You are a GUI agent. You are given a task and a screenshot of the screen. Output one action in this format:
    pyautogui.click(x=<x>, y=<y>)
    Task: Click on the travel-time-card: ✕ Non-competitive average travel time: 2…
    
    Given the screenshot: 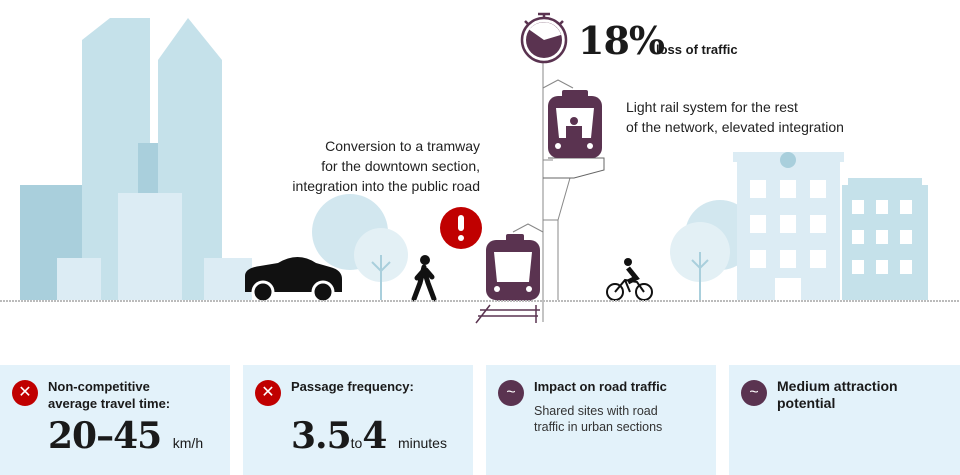 What is the action you would take?
    pyautogui.click(x=115, y=420)
    